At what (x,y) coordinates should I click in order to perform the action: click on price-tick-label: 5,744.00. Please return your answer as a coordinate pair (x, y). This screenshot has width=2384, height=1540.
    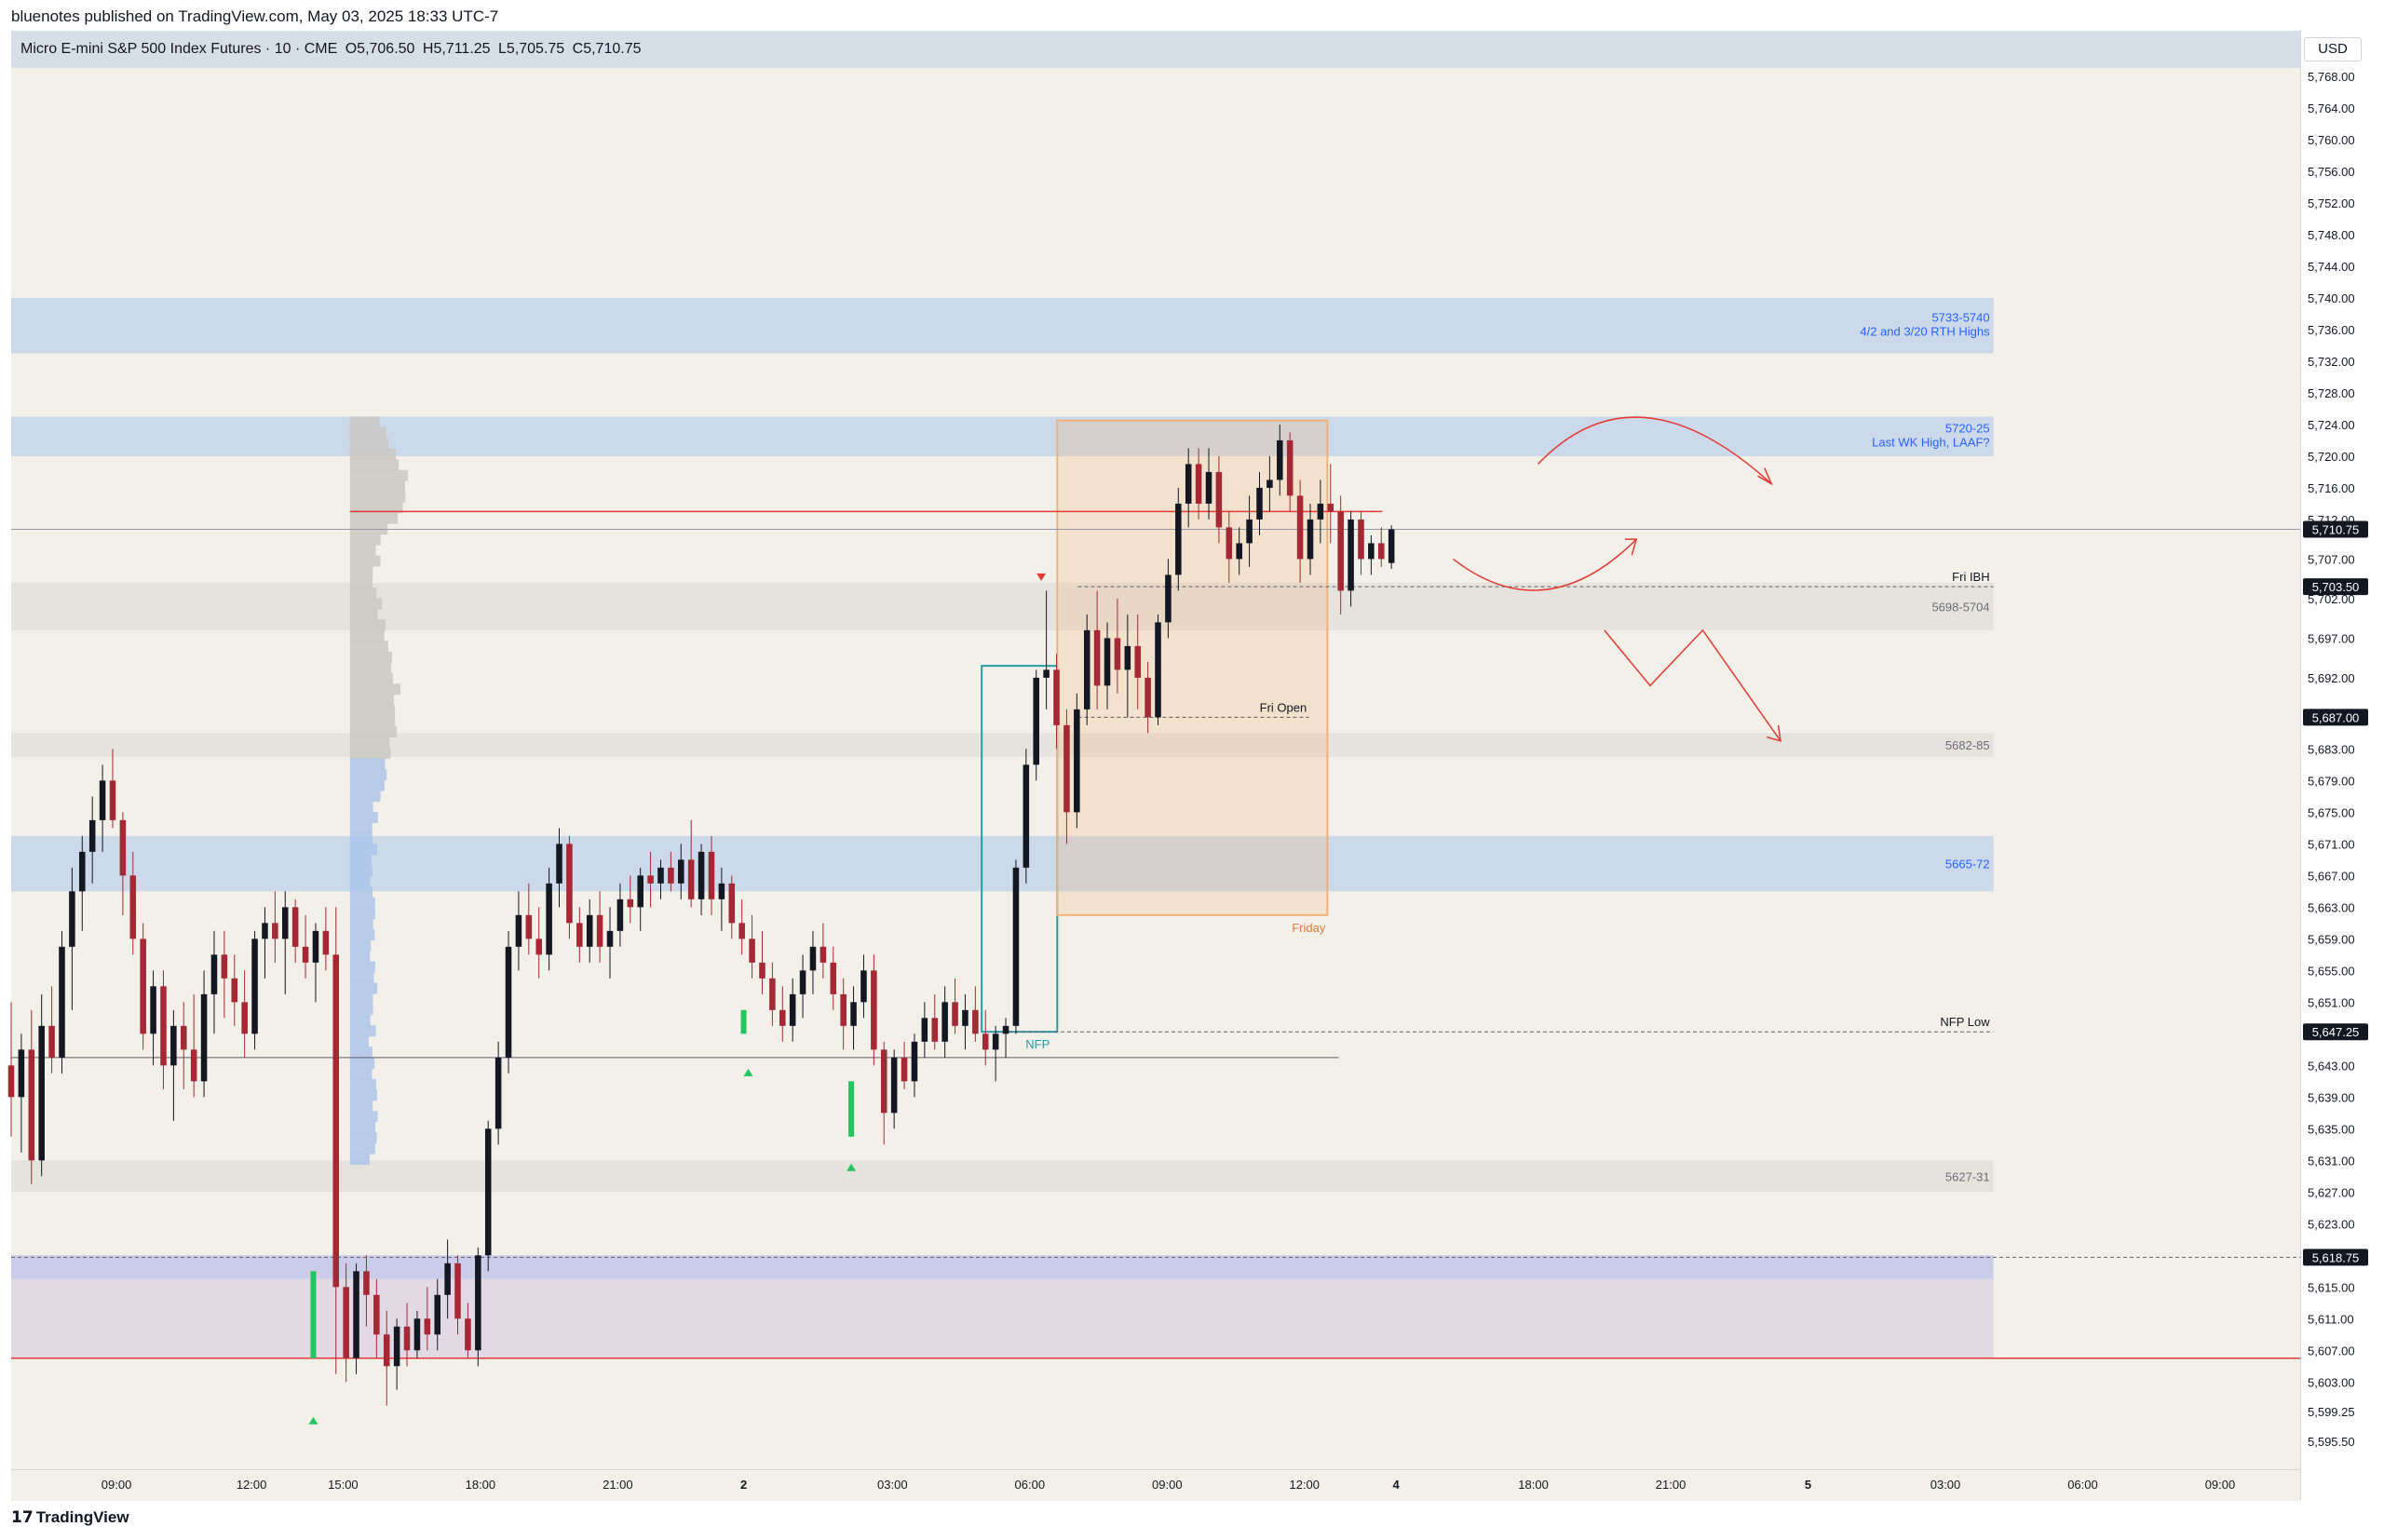
    Looking at the image, I should click on (2332, 267).